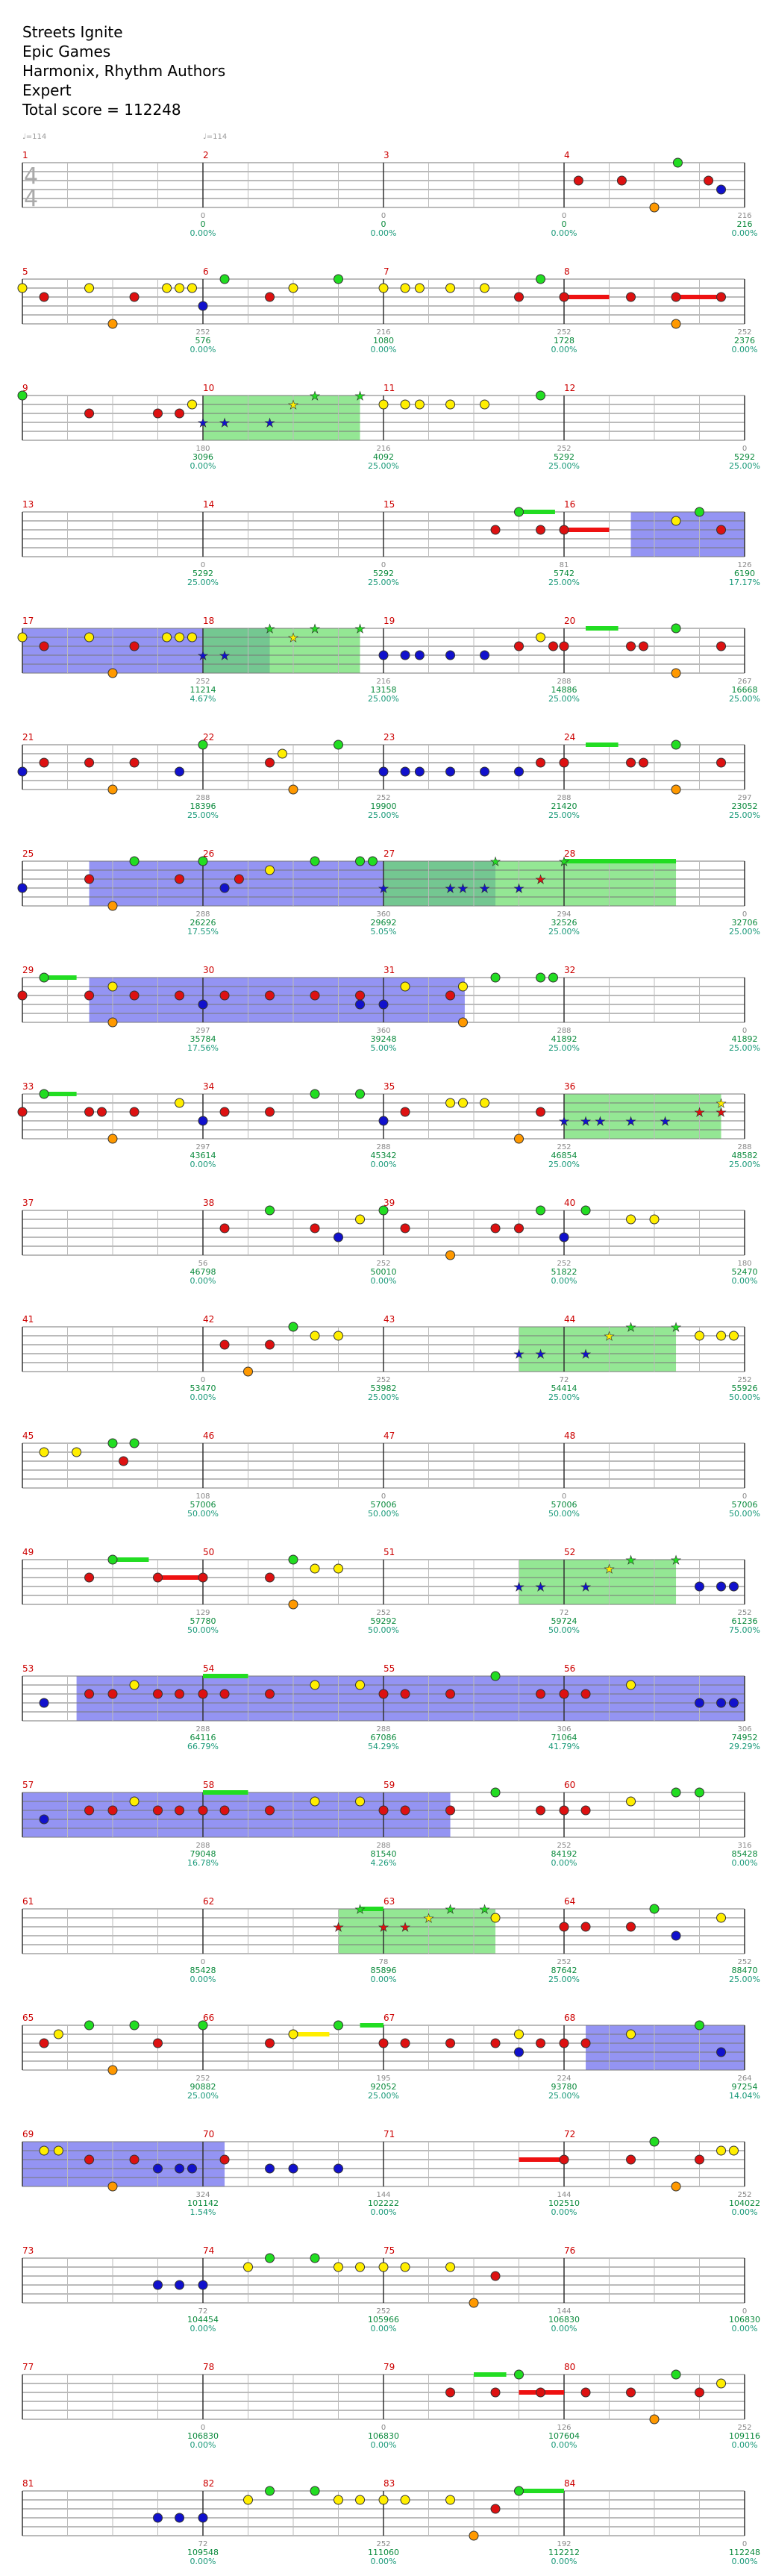  What do you see at coordinates (389, 1203) in the screenshot?
I see `measure-number: 39` at bounding box center [389, 1203].